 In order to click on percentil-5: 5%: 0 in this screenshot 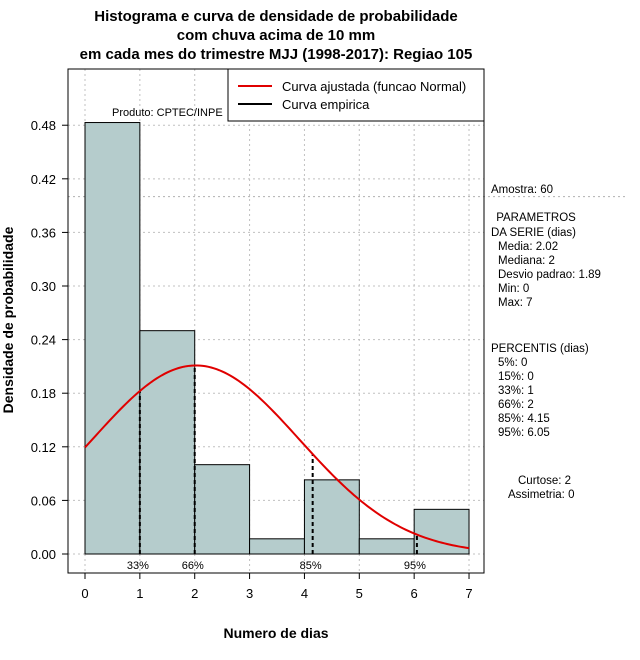, I will do `click(512, 363)`.